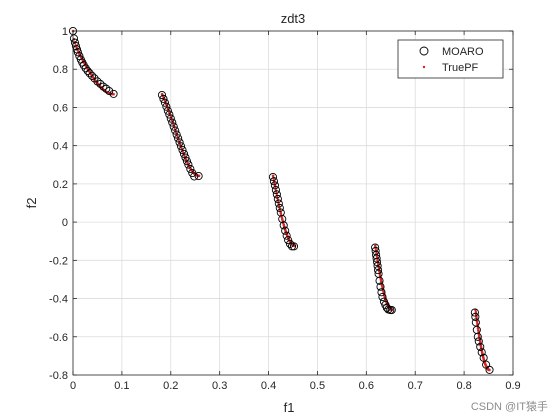 The height and width of the screenshot is (420, 560). What do you see at coordinates (60, 70) in the screenshot?
I see `y-tick-label: 0.8` at bounding box center [60, 70].